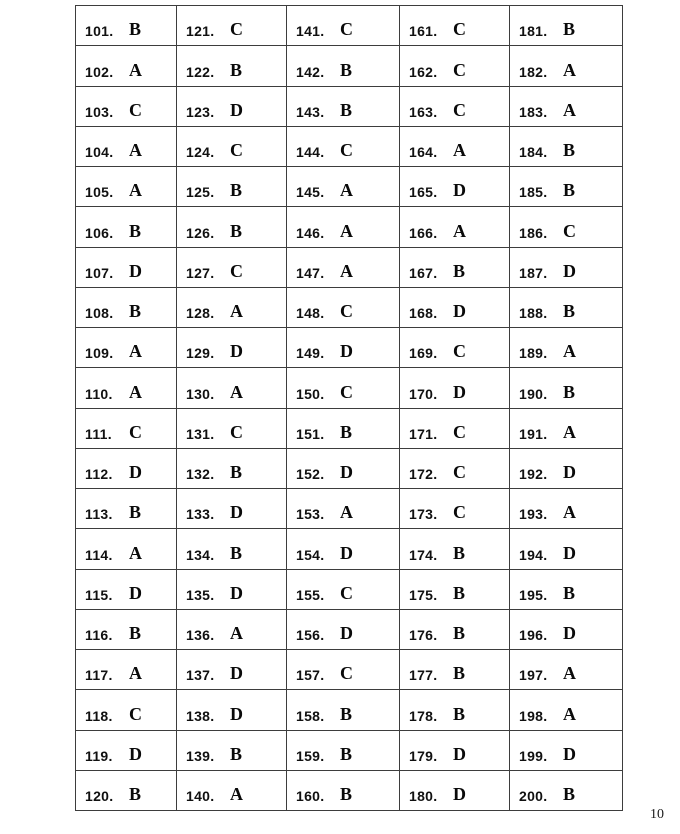 The width and height of the screenshot is (680, 834). What do you see at coordinates (423, 796) in the screenshot?
I see `question-number: 180.` at bounding box center [423, 796].